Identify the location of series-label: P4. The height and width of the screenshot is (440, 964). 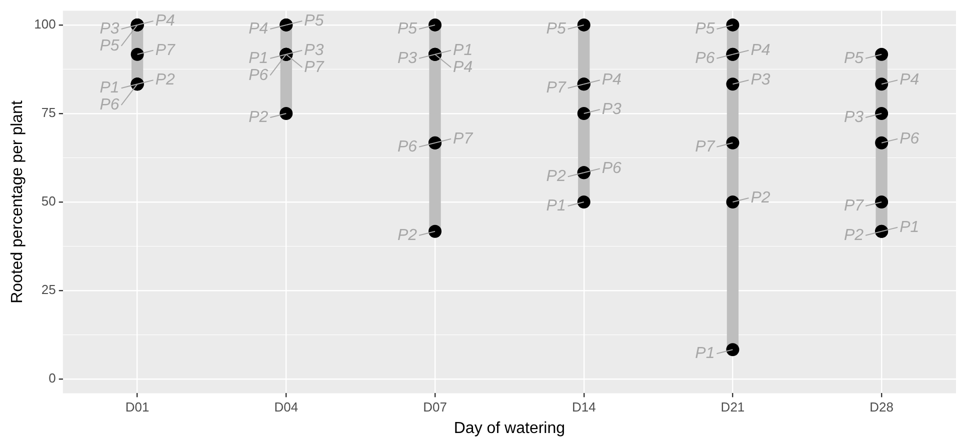
(258, 29).